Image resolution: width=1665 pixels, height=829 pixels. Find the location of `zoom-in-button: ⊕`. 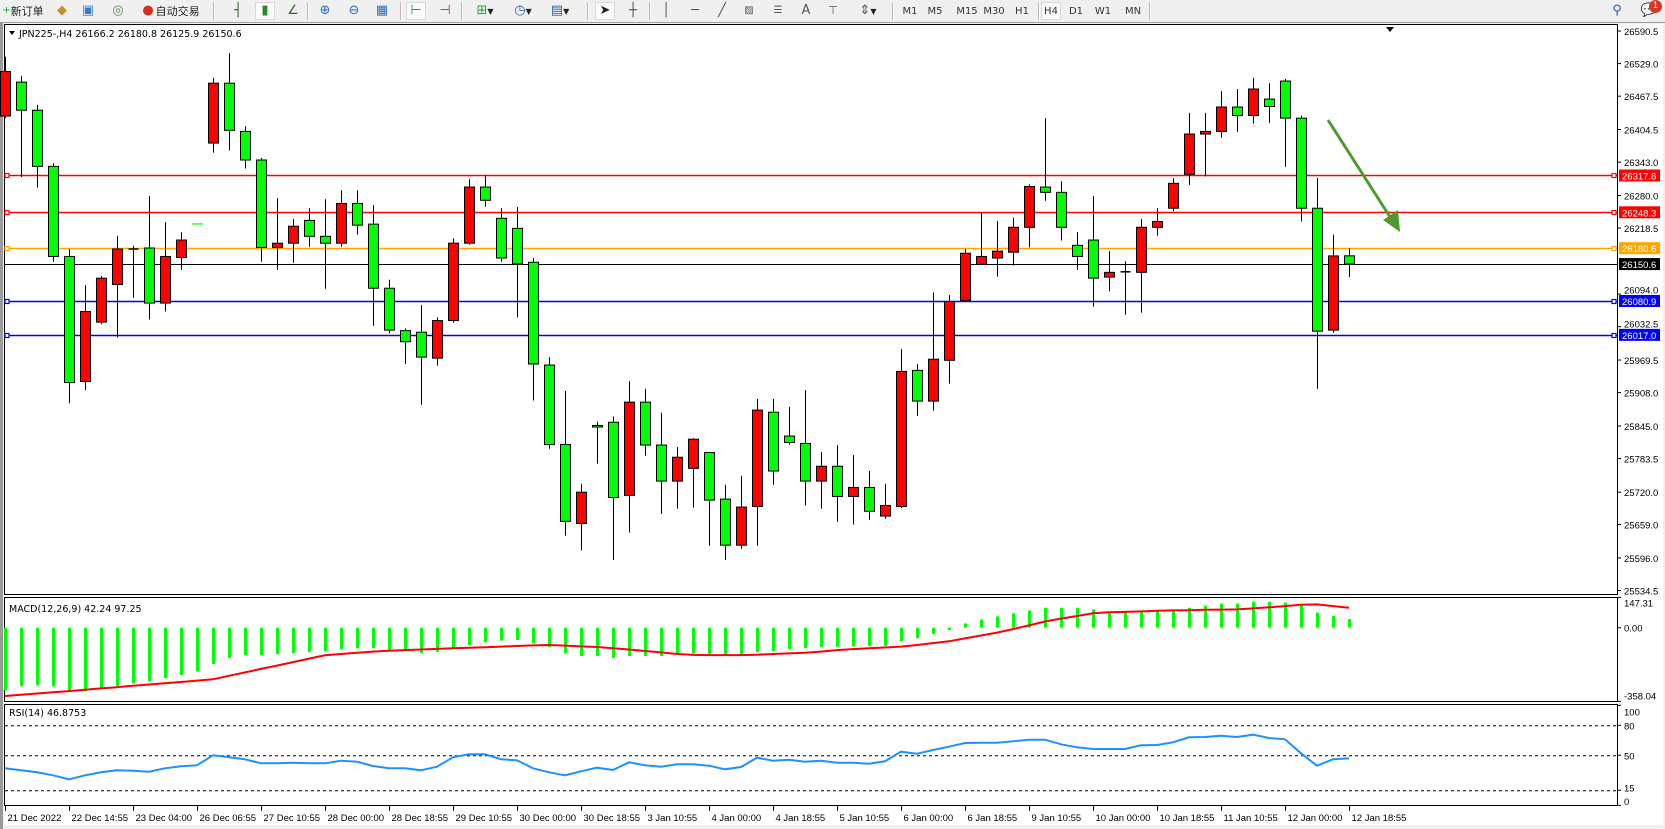

zoom-in-button: ⊕ is located at coordinates (325, 11).